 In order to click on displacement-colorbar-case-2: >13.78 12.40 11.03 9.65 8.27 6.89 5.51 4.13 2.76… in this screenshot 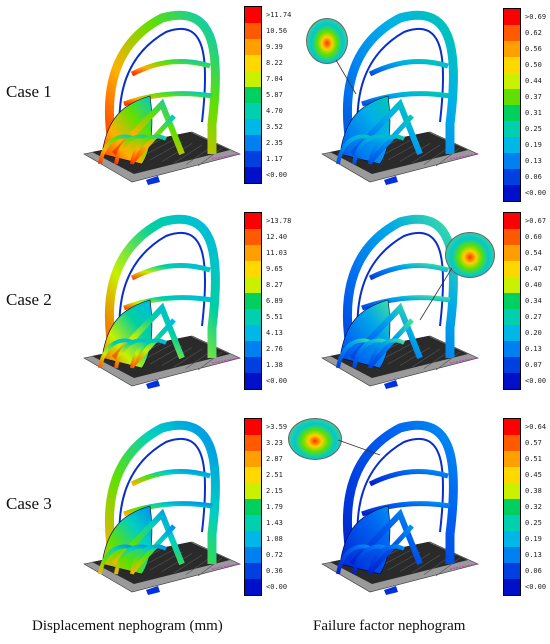, I will do `click(267, 301)`.